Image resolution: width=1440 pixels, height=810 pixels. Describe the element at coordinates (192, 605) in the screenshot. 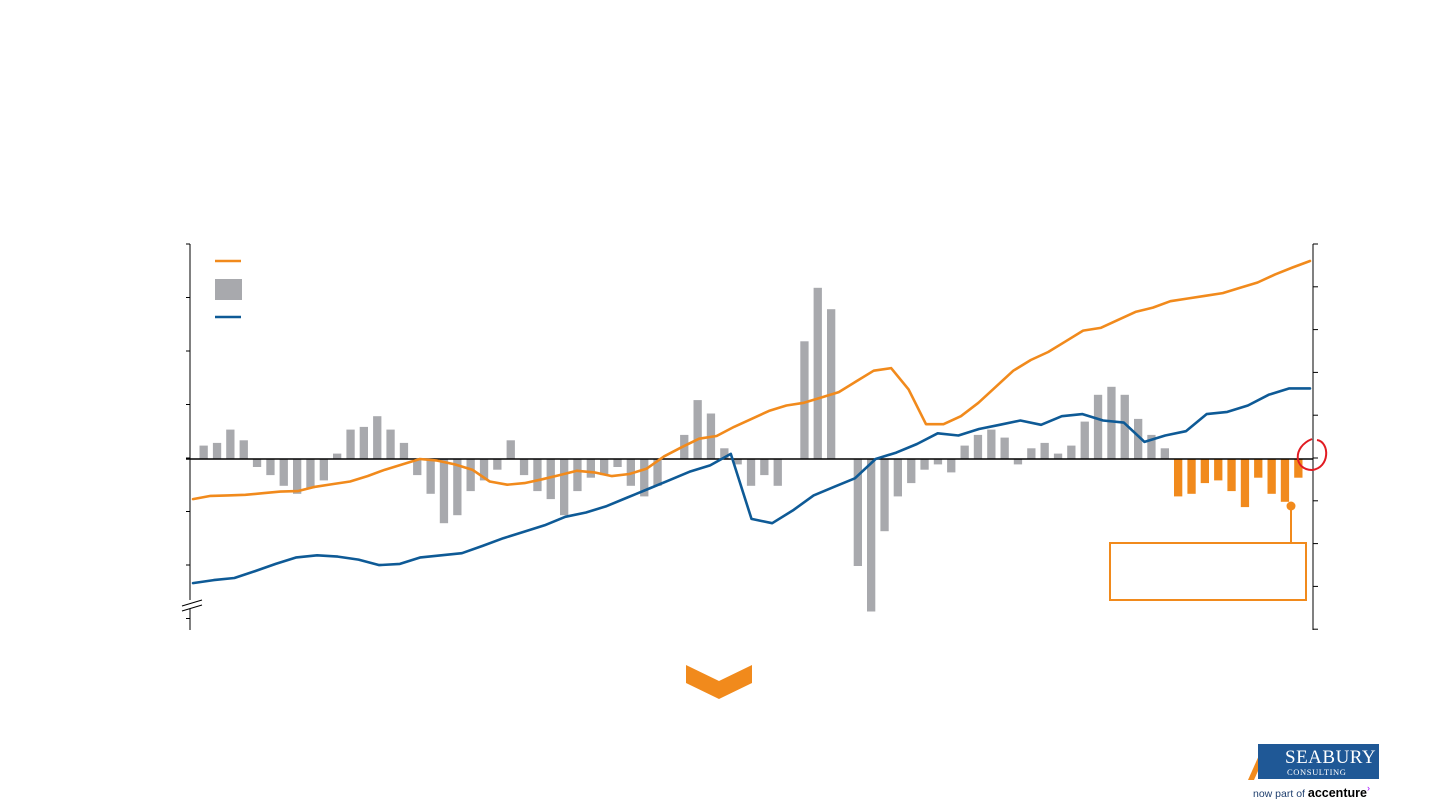

I see `axis-break-mark` at that location.